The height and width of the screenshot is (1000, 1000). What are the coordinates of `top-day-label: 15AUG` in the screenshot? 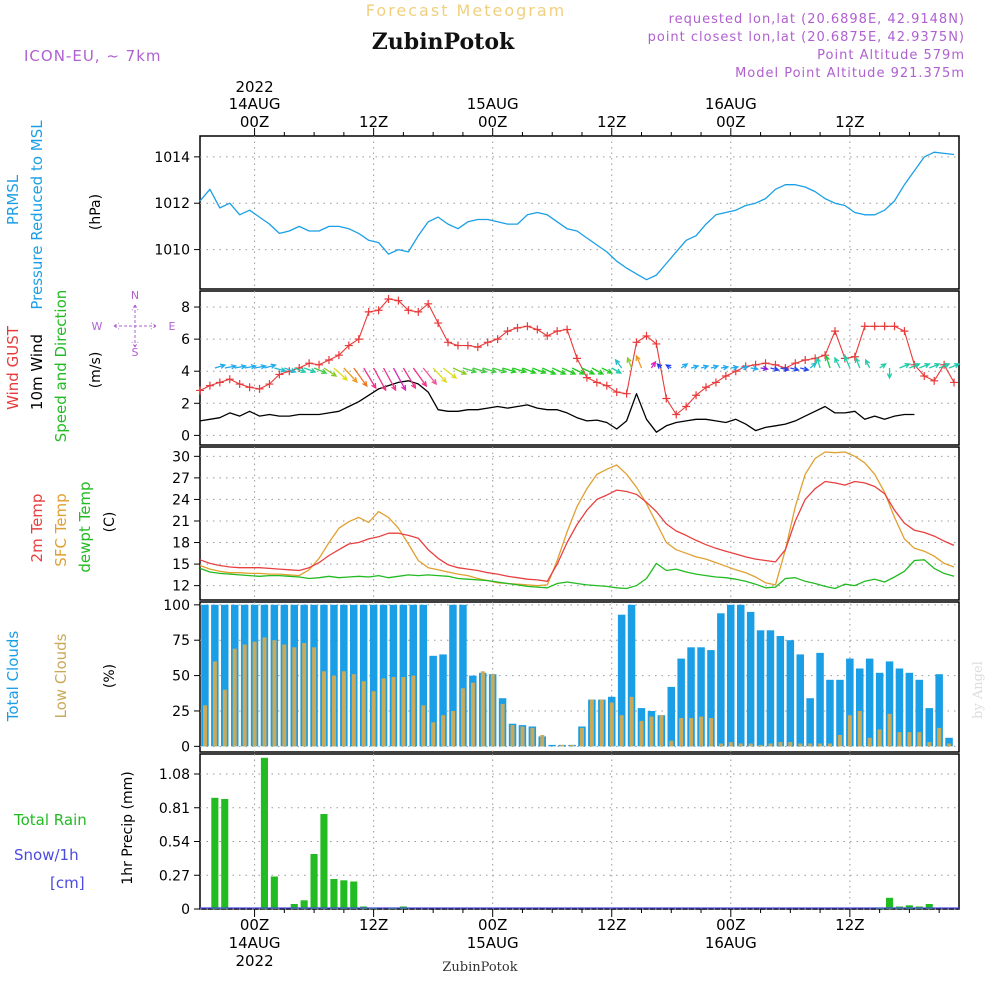 It's located at (493, 104).